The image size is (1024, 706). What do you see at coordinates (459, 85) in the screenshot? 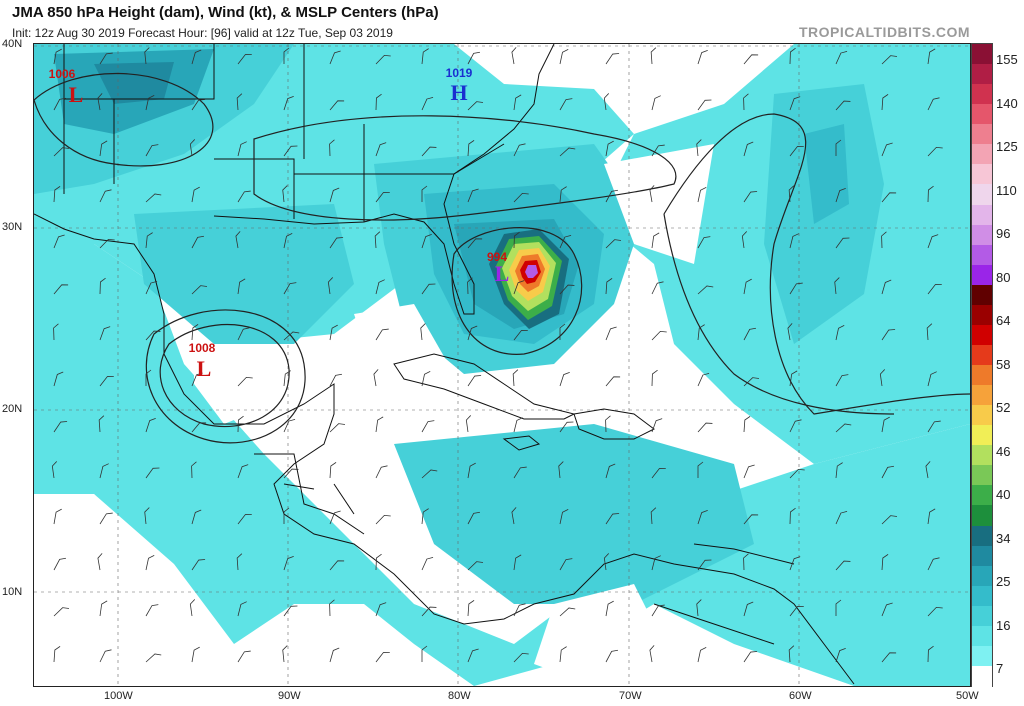
I see `pressure-center-h-1019: 1019 H` at bounding box center [459, 85].